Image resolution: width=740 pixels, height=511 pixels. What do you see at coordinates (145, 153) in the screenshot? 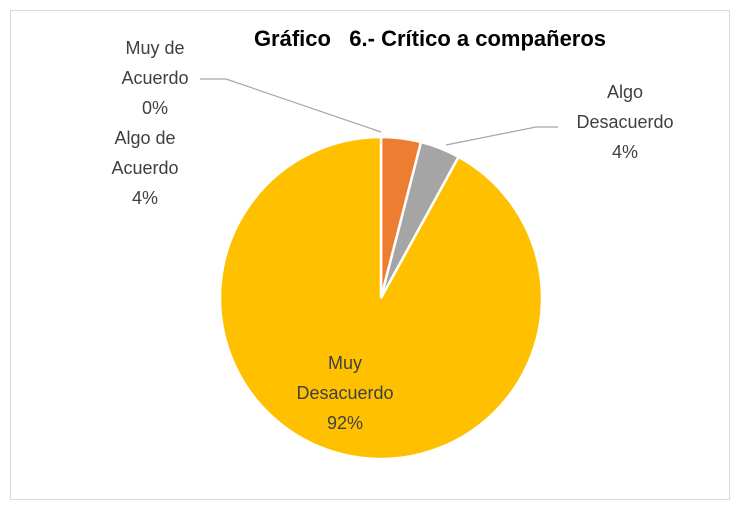
I see `label-text: Algo de Acuerdo` at bounding box center [145, 153].